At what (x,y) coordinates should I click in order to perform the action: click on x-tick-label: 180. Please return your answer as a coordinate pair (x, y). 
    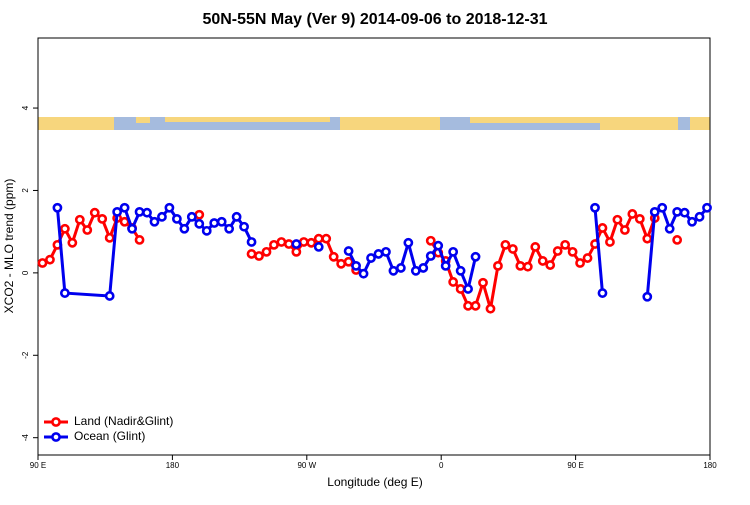
    Looking at the image, I should click on (710, 465).